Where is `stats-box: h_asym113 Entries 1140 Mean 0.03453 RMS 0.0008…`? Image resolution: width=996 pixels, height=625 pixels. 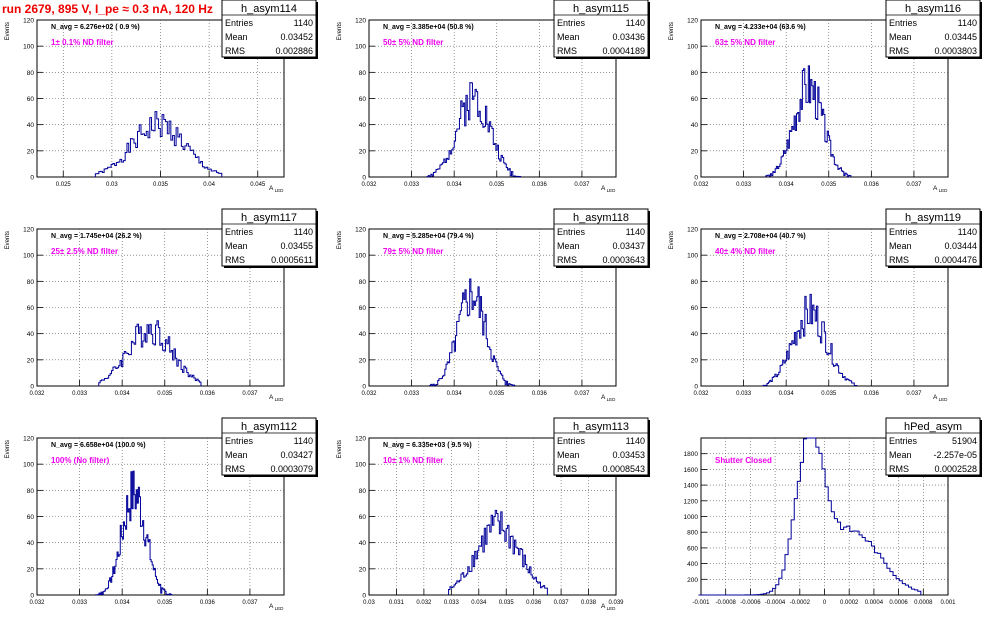
stats-box: h_asym113 Entries 1140 Mean 0.03453 RMS 0.0008… is located at coordinates (601, 447).